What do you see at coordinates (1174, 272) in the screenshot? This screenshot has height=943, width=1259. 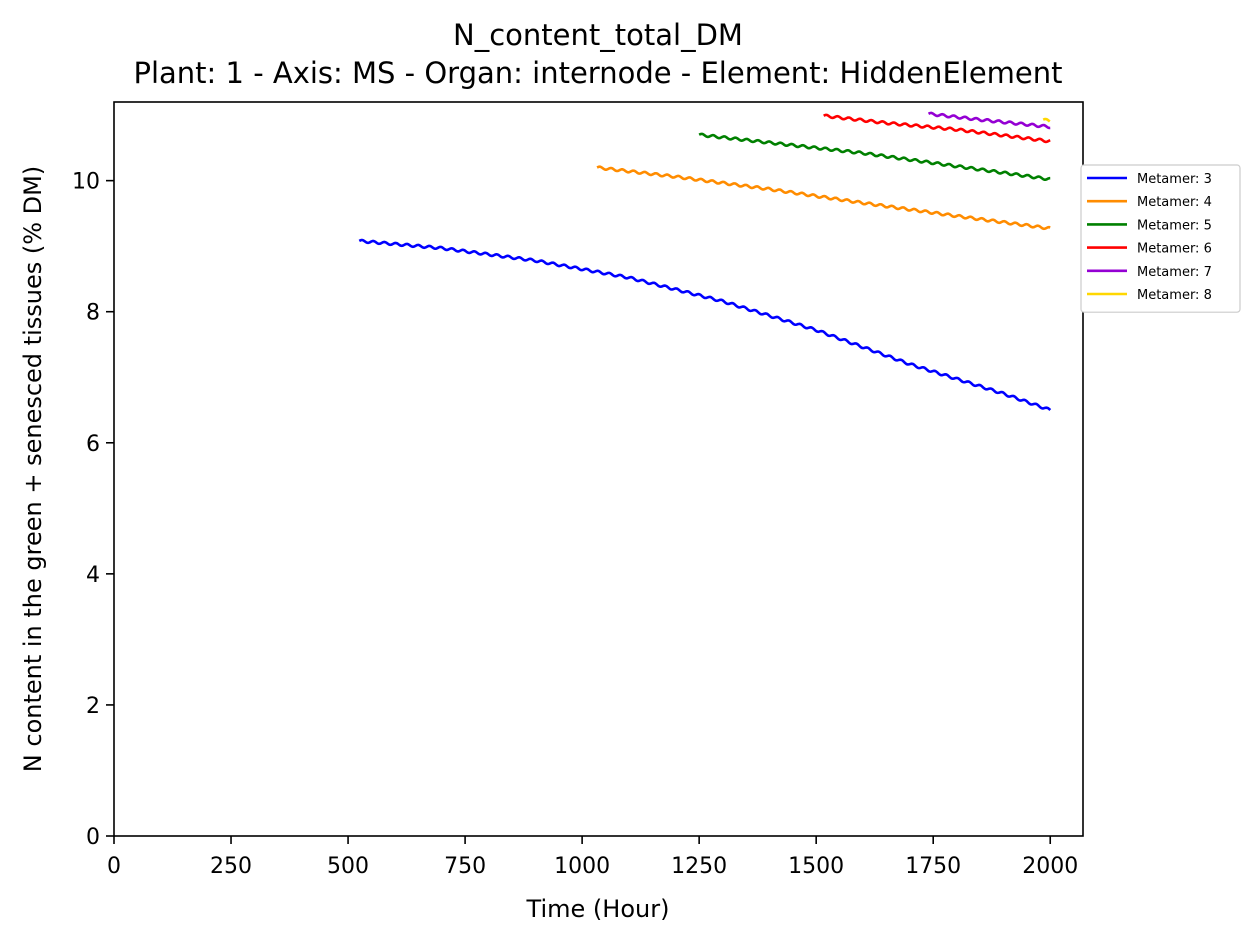 I see `legend-label: Metamer: 7` at bounding box center [1174, 272].